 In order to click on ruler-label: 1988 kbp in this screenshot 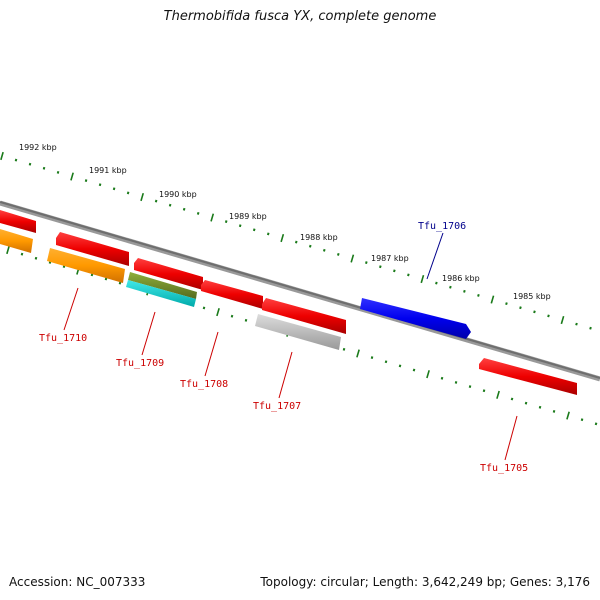, I will do `click(319, 237)`.